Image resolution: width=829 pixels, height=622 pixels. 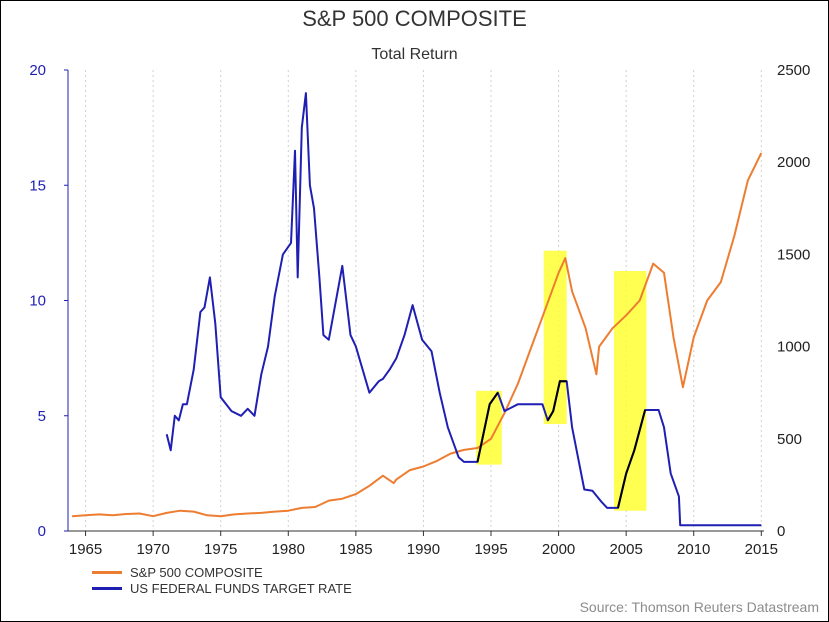 What do you see at coordinates (781, 531) in the screenshot?
I see `y-right-tick-0: 0` at bounding box center [781, 531].